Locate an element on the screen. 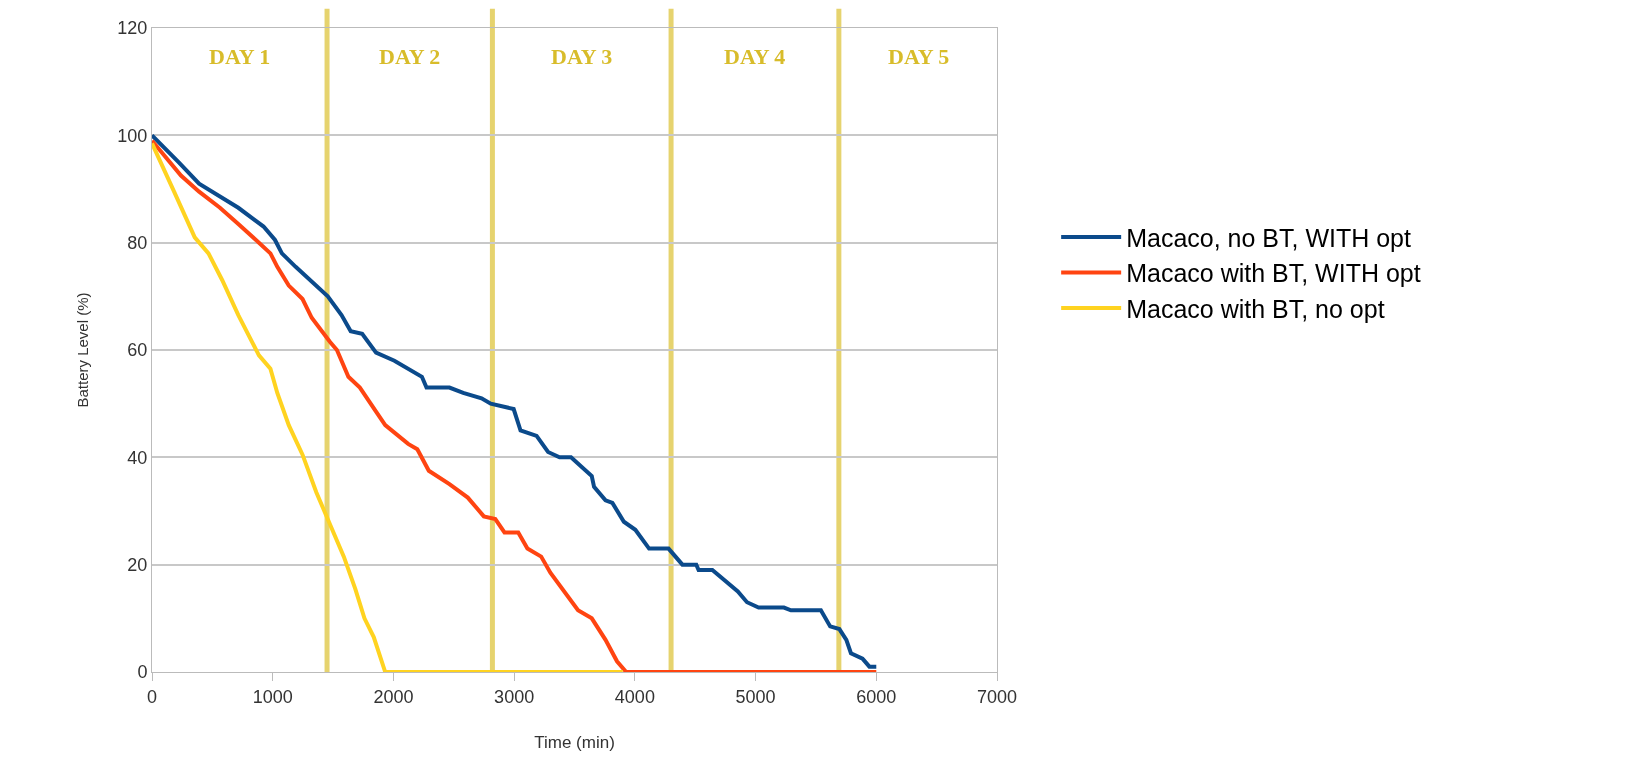  x-tick-label: 6000 is located at coordinates (876, 696).